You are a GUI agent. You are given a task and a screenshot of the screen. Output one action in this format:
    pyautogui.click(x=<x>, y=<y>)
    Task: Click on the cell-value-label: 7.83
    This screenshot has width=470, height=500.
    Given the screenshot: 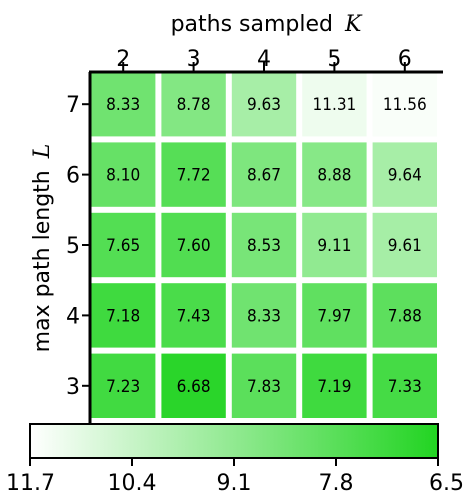 What is the action you would take?
    pyautogui.click(x=264, y=387)
    